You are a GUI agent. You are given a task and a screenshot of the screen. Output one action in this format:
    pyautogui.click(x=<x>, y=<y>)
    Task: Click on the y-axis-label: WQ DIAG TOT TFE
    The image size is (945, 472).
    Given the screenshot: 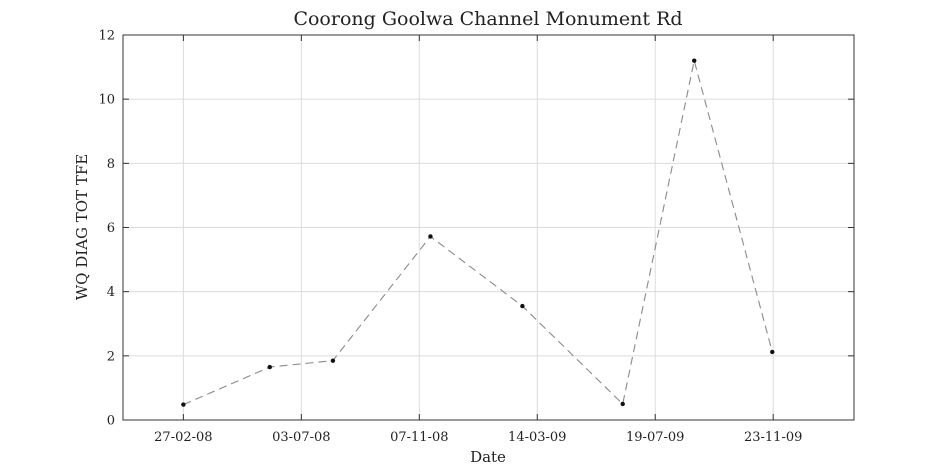 What is the action you would take?
    pyautogui.click(x=82, y=227)
    